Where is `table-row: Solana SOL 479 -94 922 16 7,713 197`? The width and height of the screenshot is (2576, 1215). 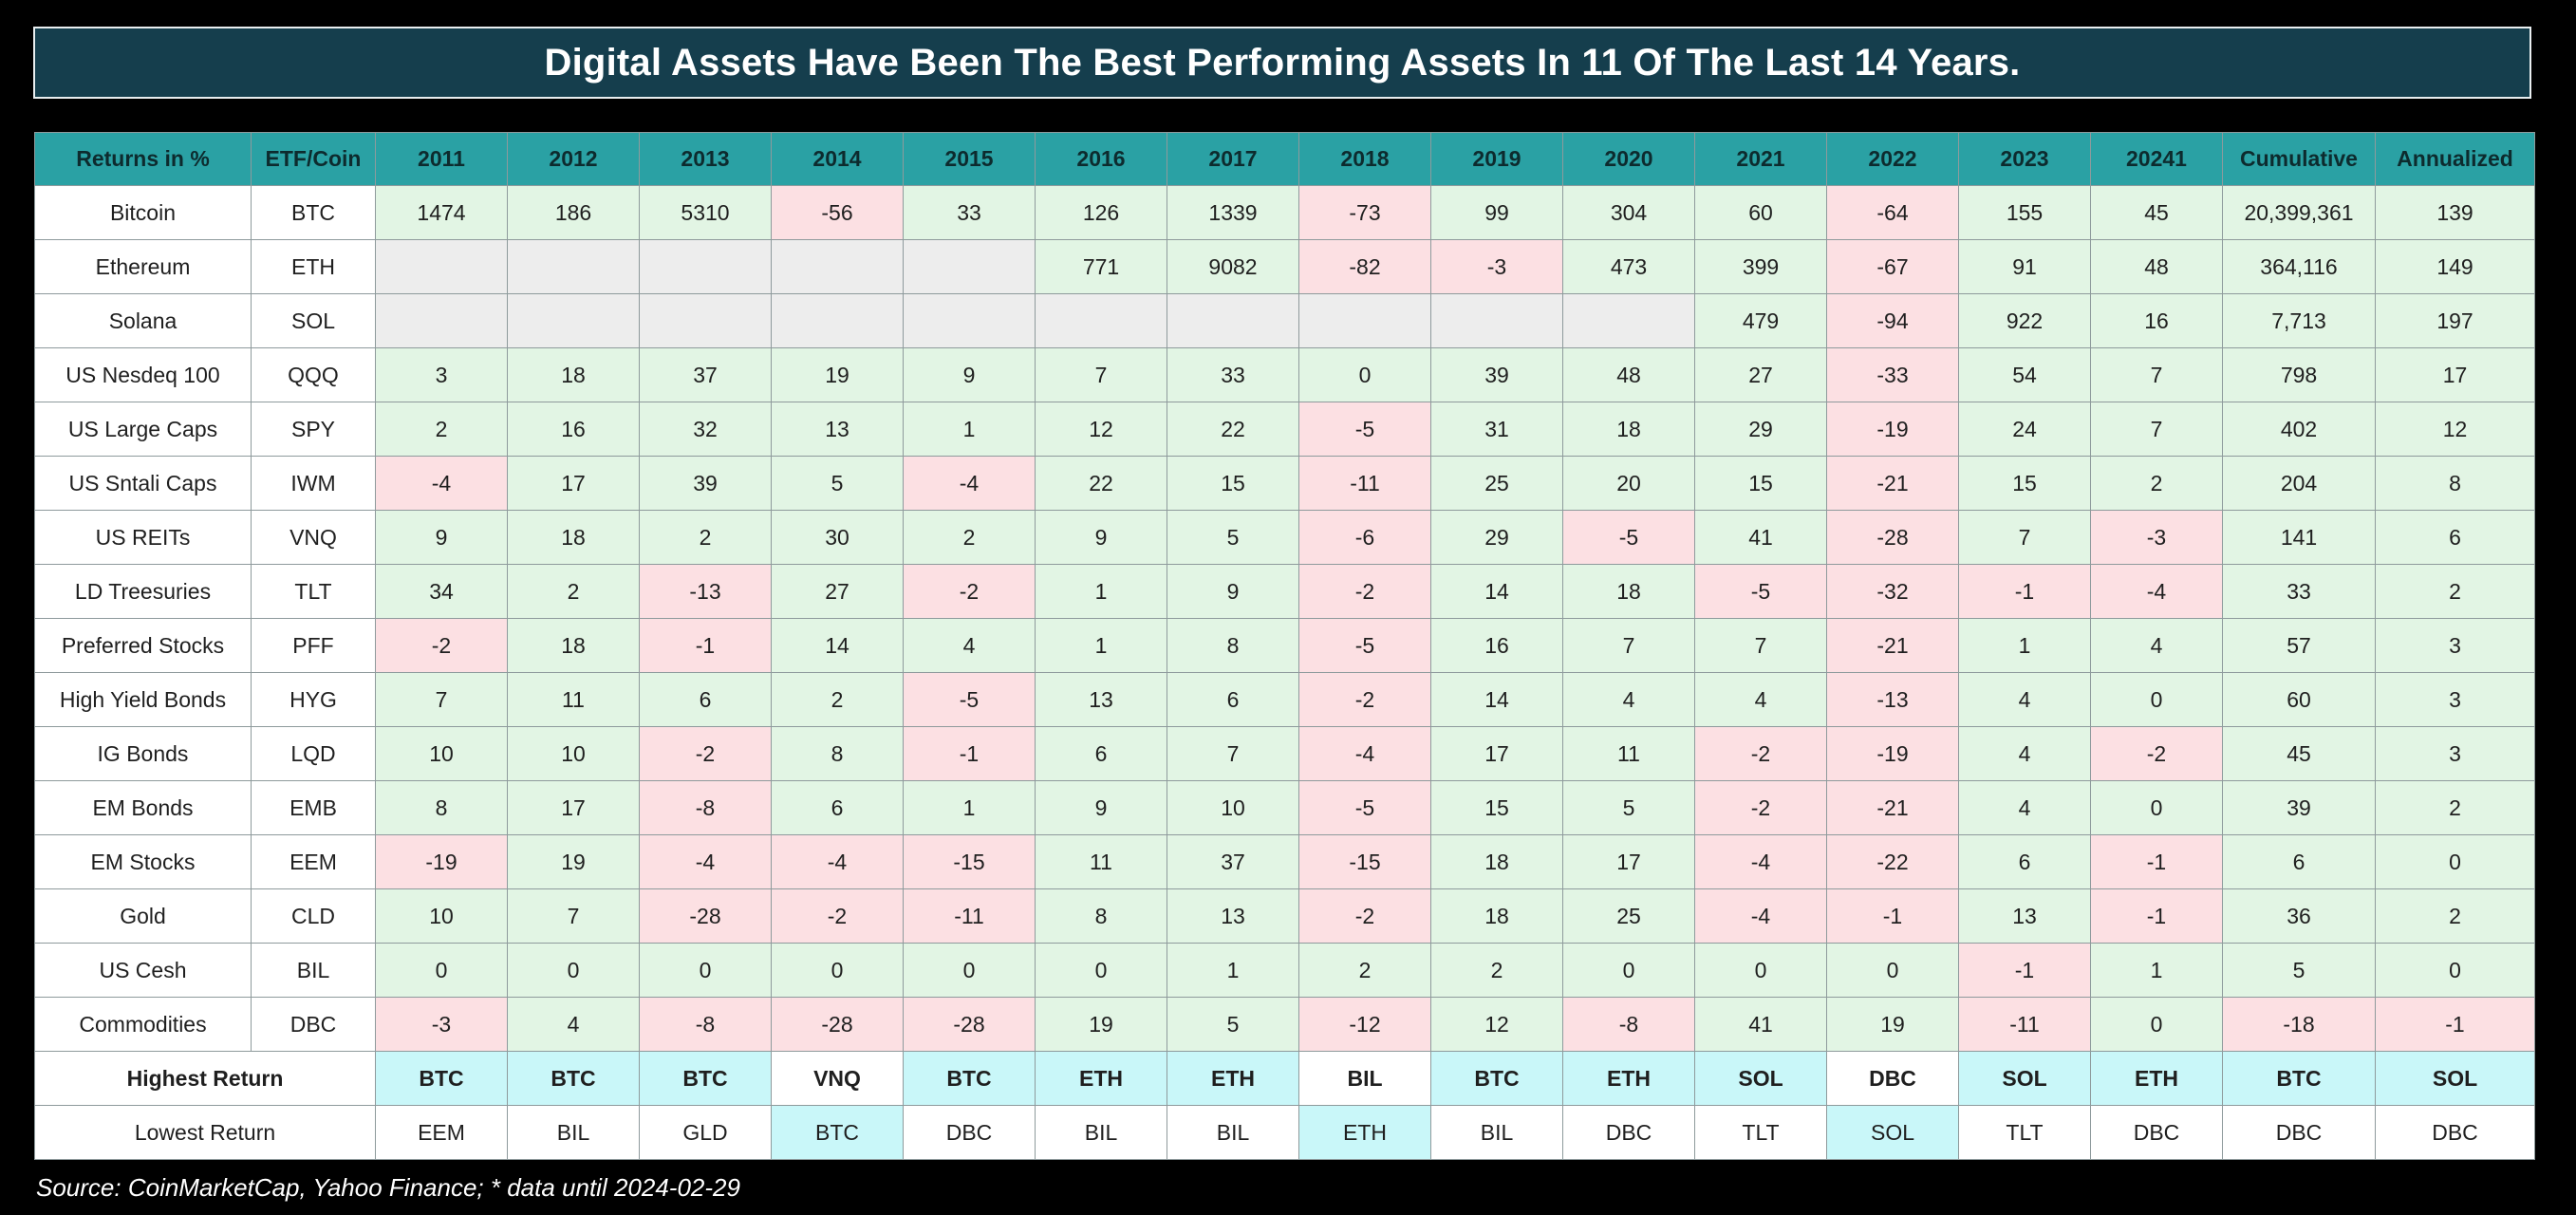 table-row: Solana SOL 479 -94 922 16 7,713 197 is located at coordinates (1284, 321).